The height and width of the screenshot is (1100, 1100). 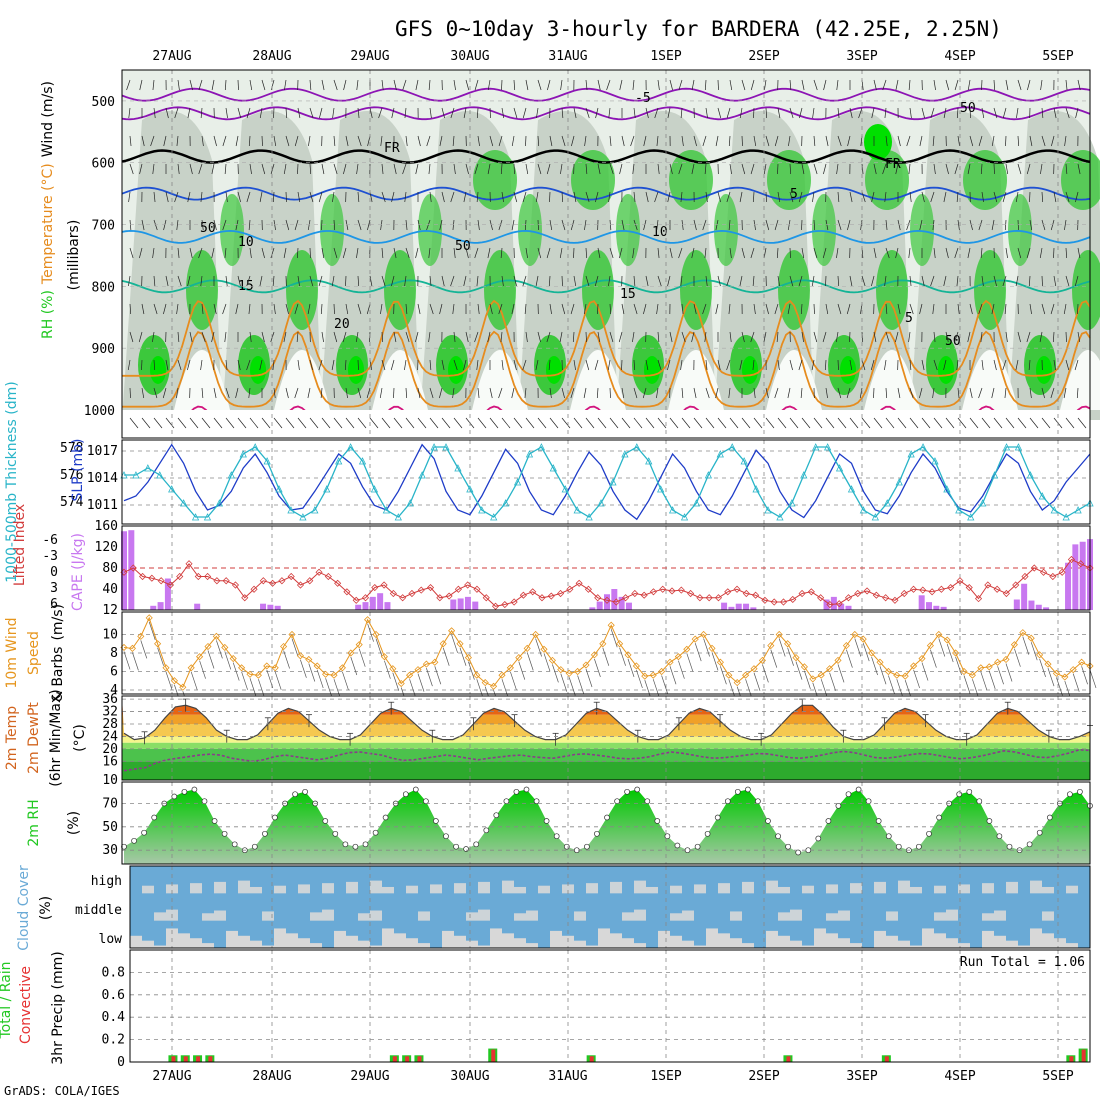 I want to click on precip-convective-bar, so click(x=1071, y=1059).